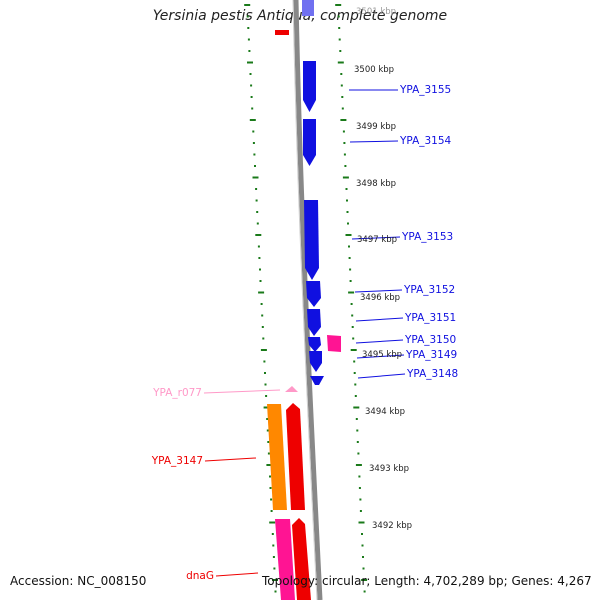 The image size is (600, 600). Describe the element at coordinates (380, 298) in the screenshot. I see `scale-3496: 3496 kbp` at that location.